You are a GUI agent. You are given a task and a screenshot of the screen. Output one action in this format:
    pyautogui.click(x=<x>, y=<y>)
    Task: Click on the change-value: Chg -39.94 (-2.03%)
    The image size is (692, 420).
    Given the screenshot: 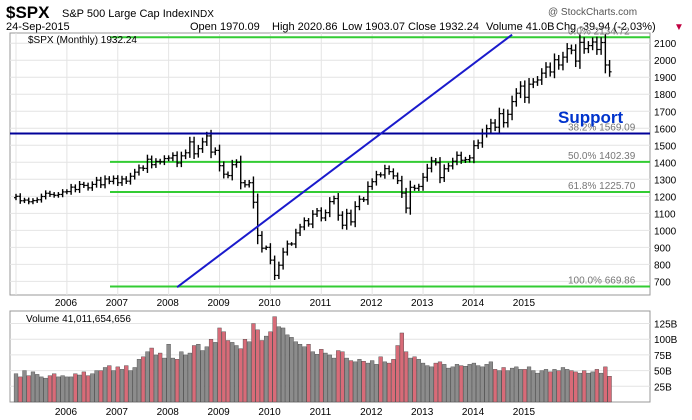 What is the action you would take?
    pyautogui.click(x=606, y=27)
    